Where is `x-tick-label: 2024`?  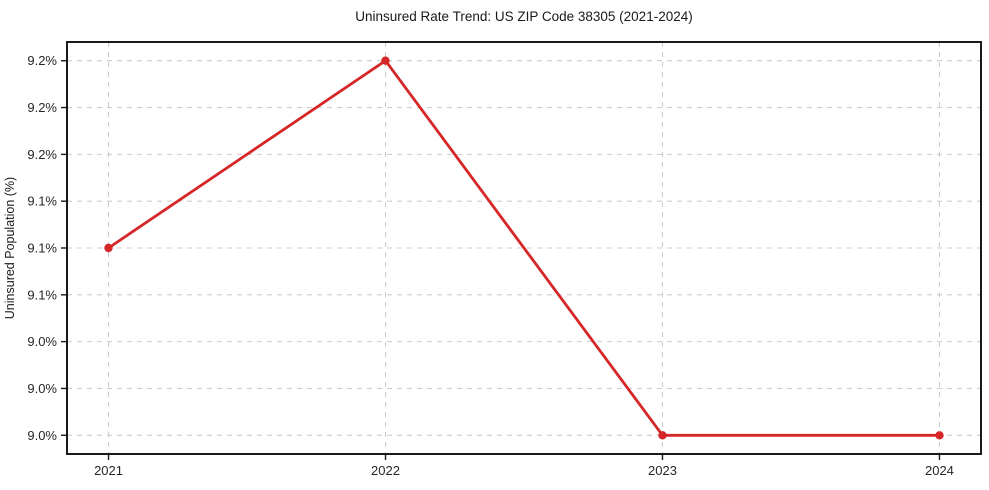 x-tick-label: 2024 is located at coordinates (939, 470).